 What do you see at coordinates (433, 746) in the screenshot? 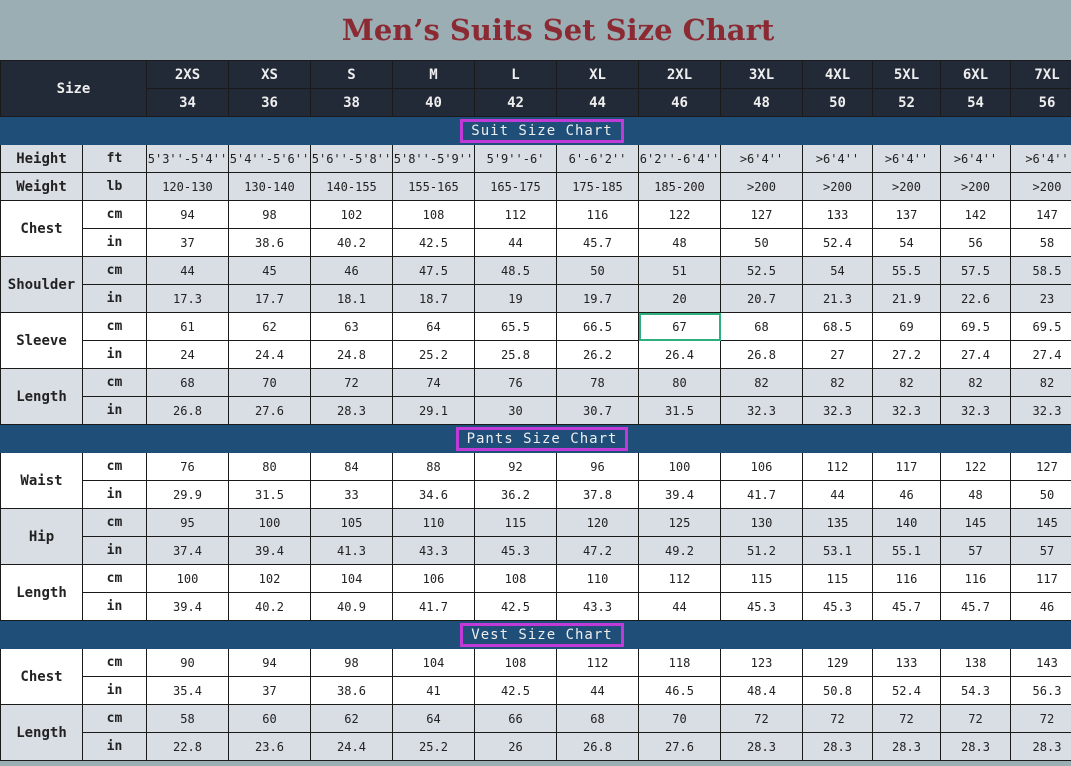
I see `table-cell: 25.2` at bounding box center [433, 746].